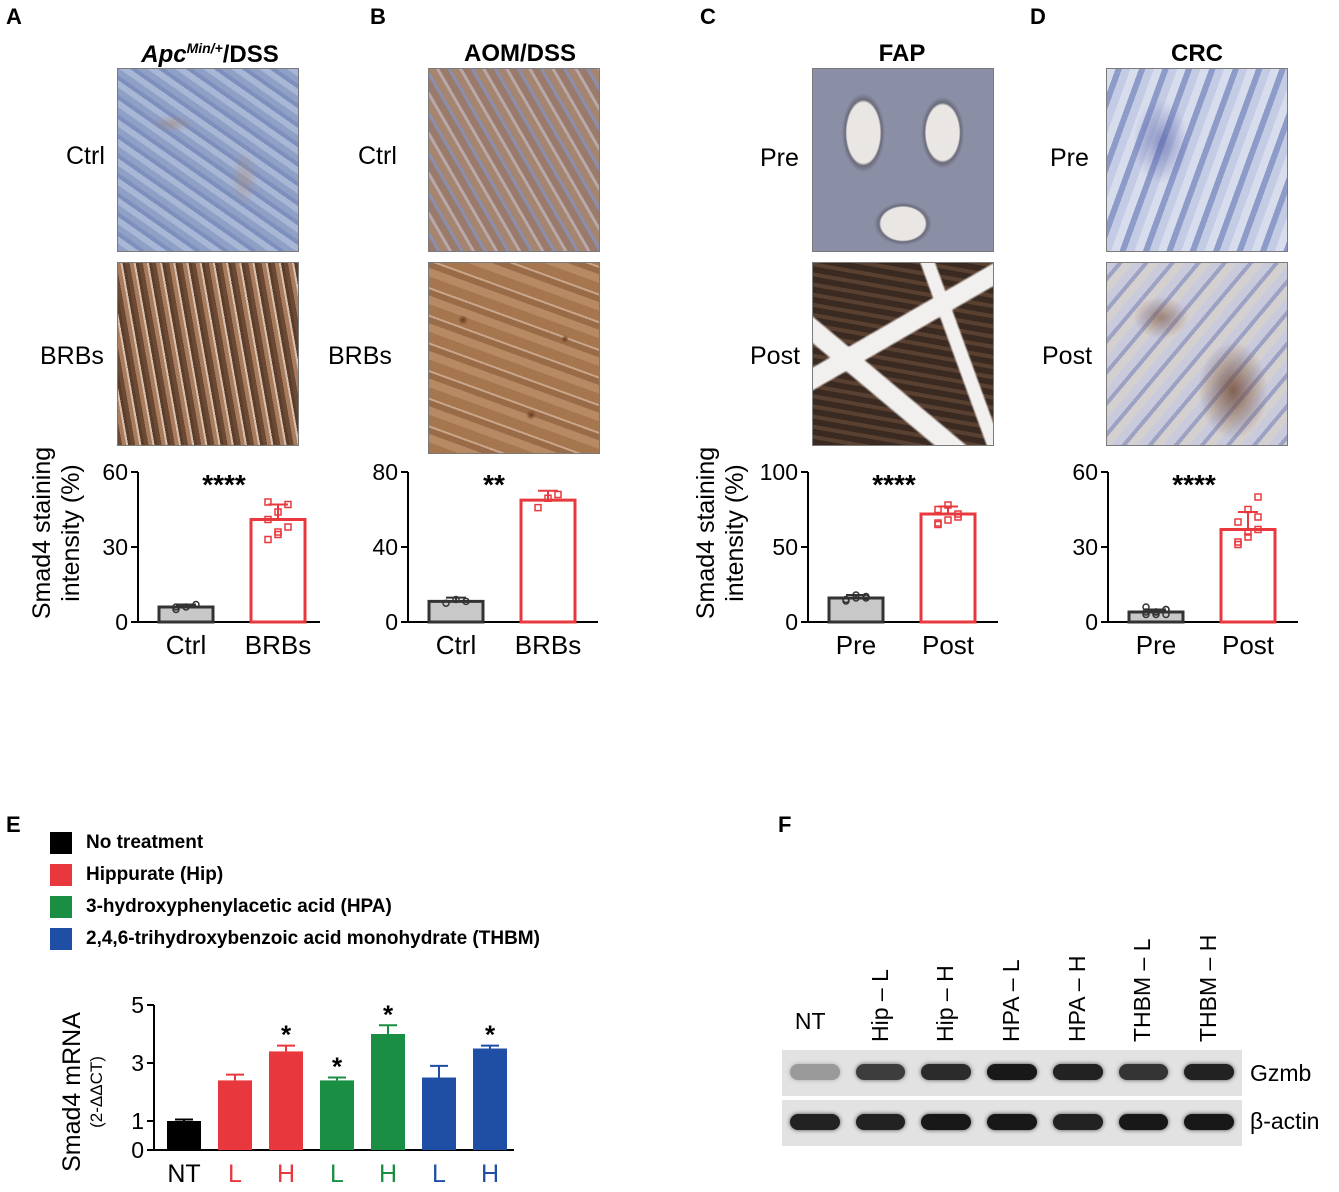 The height and width of the screenshot is (1192, 1339). Describe the element at coordinates (948, 568) in the screenshot. I see `bar-post` at that location.